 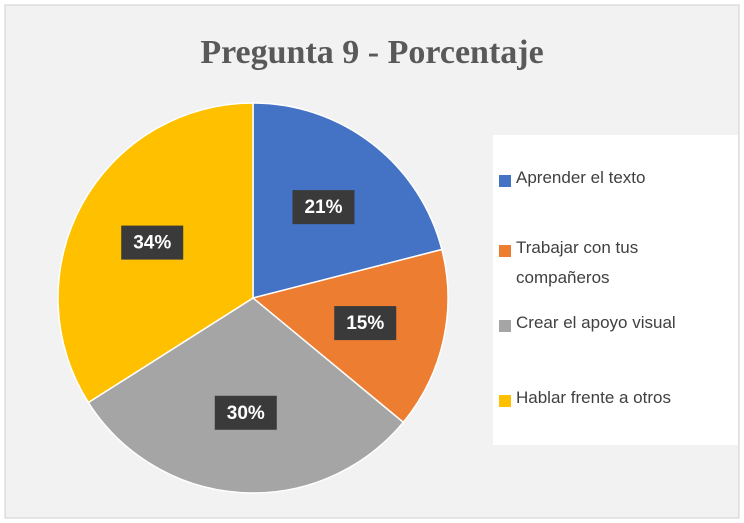 I want to click on data-label: 15%, so click(x=365, y=323).